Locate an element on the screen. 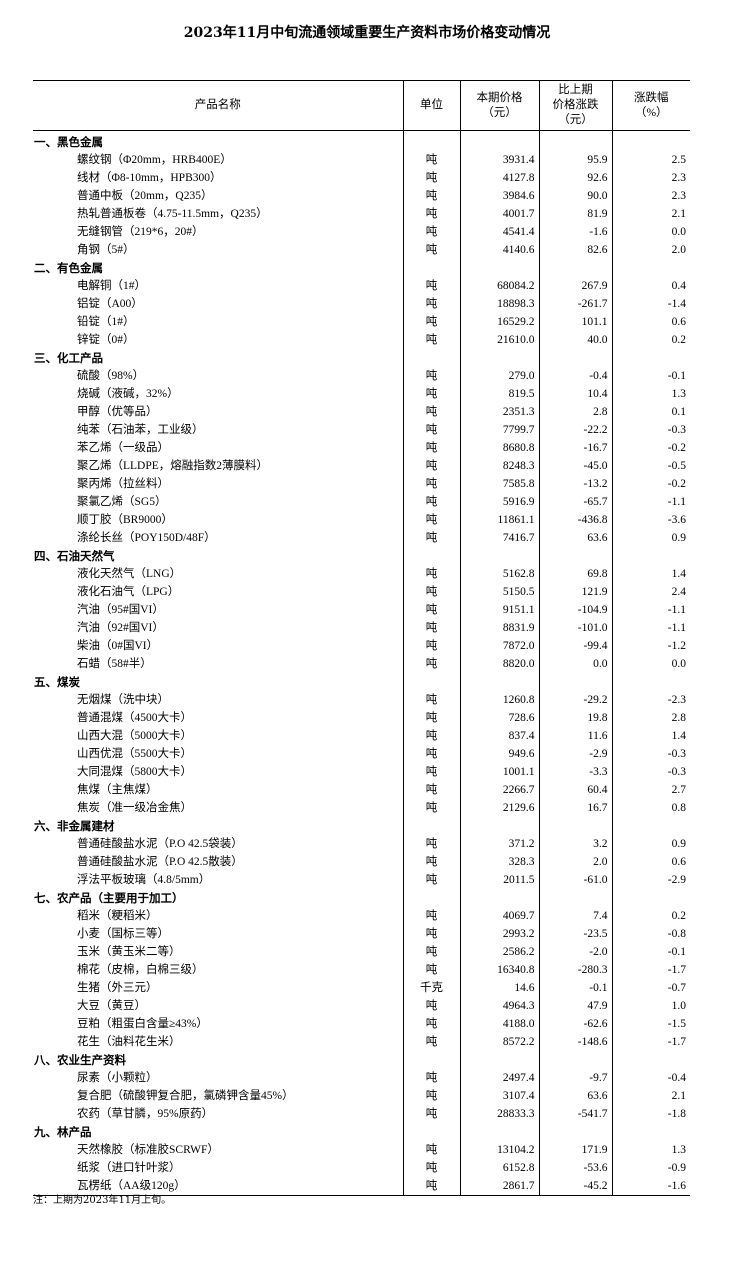 The image size is (734, 1264). table-row: 甲醇（优等品） 吨 2351.3 2.8 0.1 is located at coordinates (361, 412).